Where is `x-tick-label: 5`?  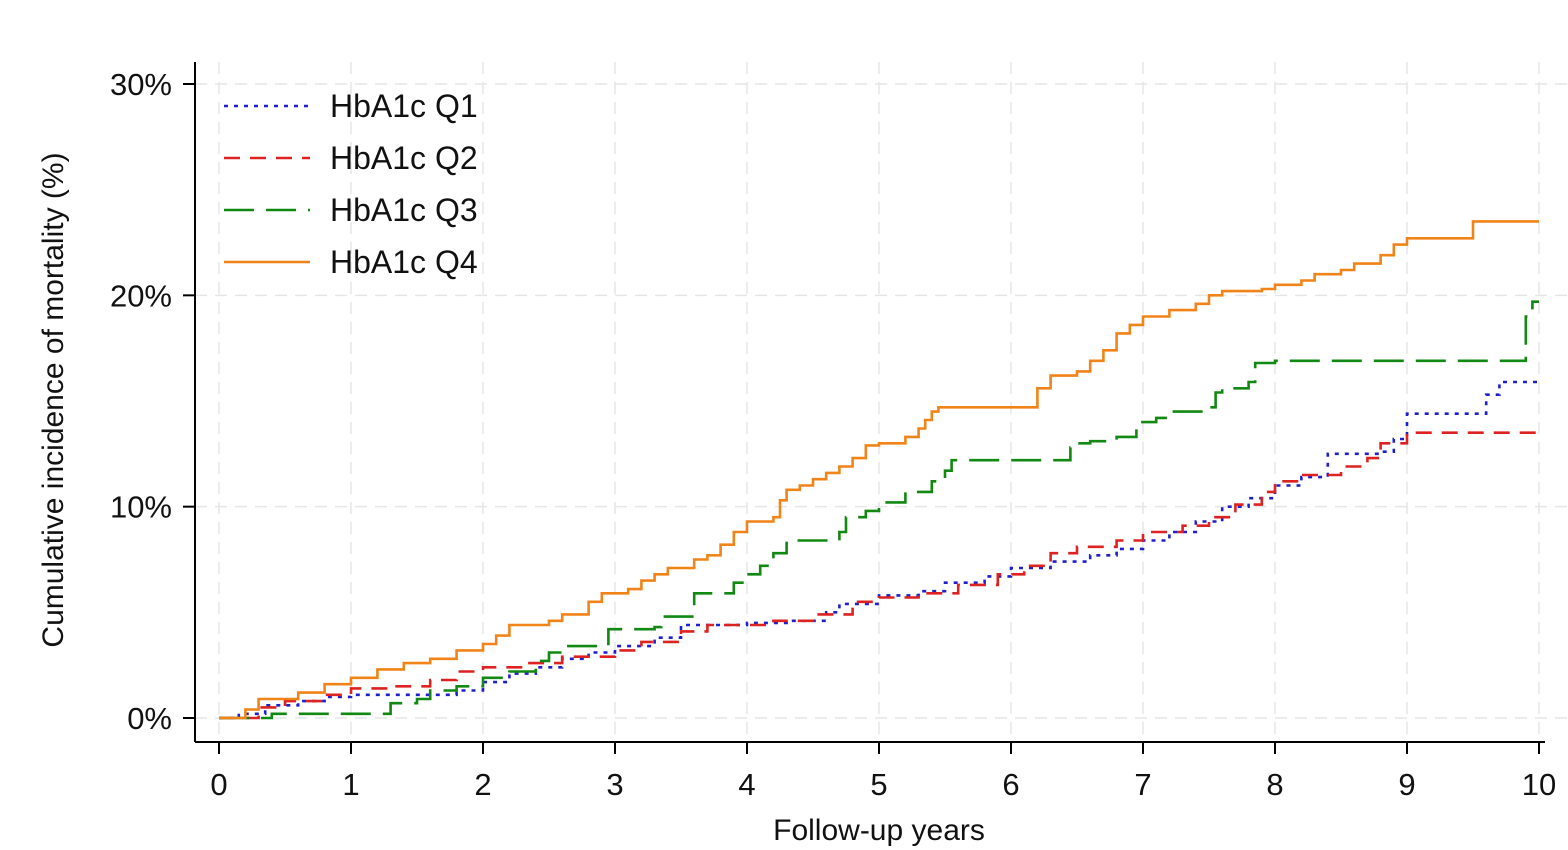 x-tick-label: 5 is located at coordinates (878, 784).